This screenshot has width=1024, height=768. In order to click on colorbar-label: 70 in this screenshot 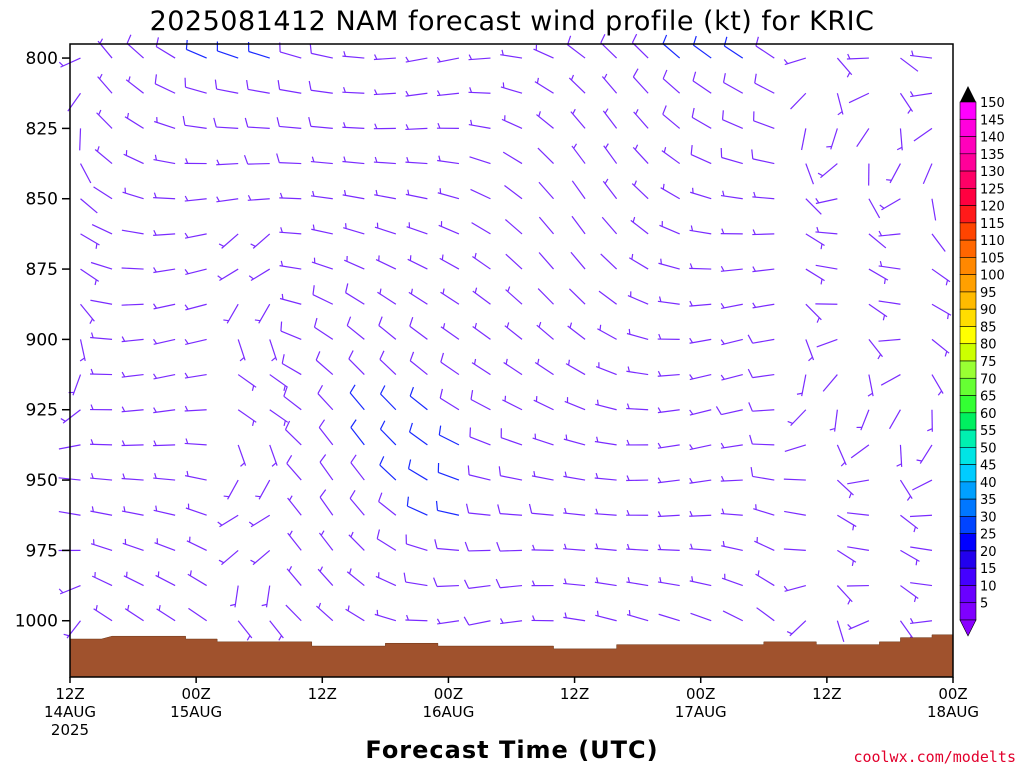, I will do `click(988, 379)`.